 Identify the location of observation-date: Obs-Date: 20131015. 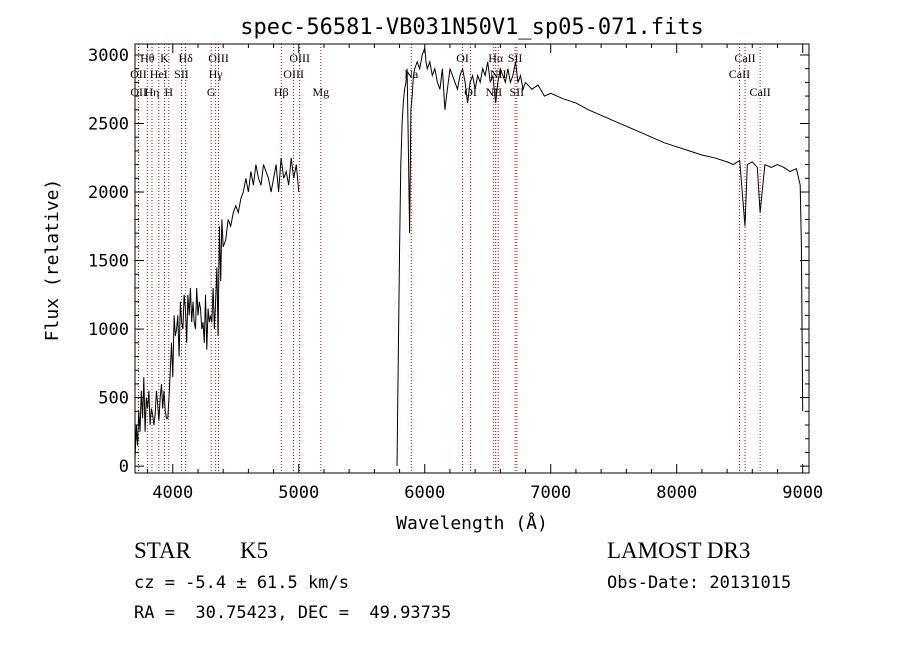
(699, 583).